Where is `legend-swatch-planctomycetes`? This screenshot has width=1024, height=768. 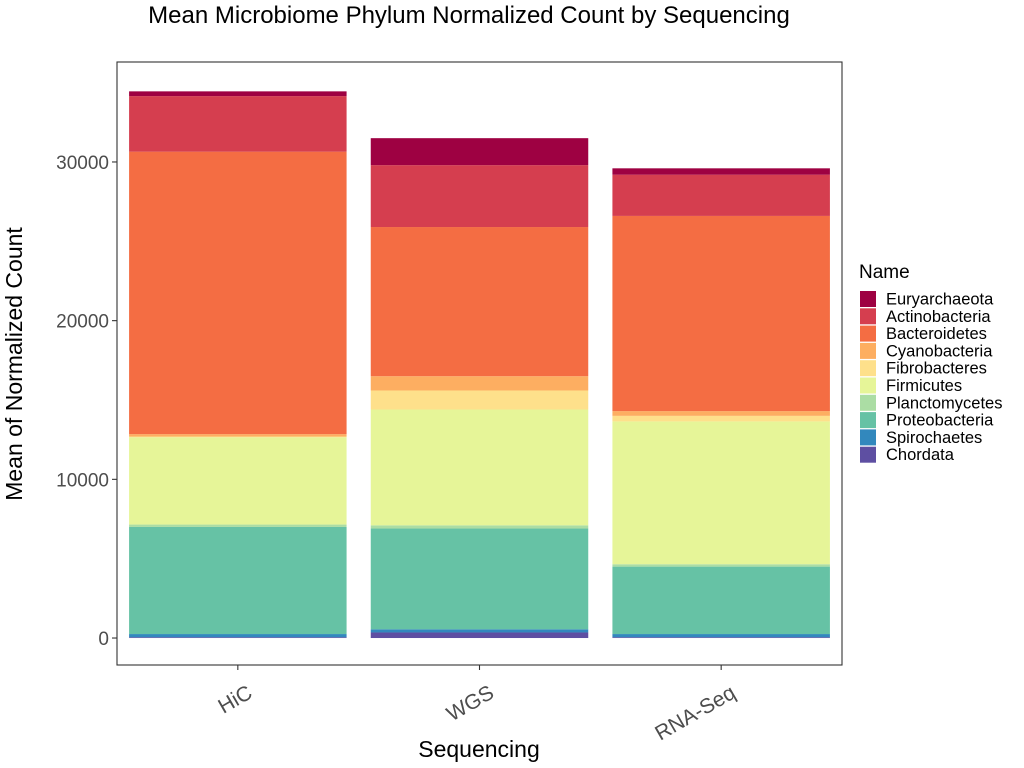 legend-swatch-planctomycetes is located at coordinates (868, 402).